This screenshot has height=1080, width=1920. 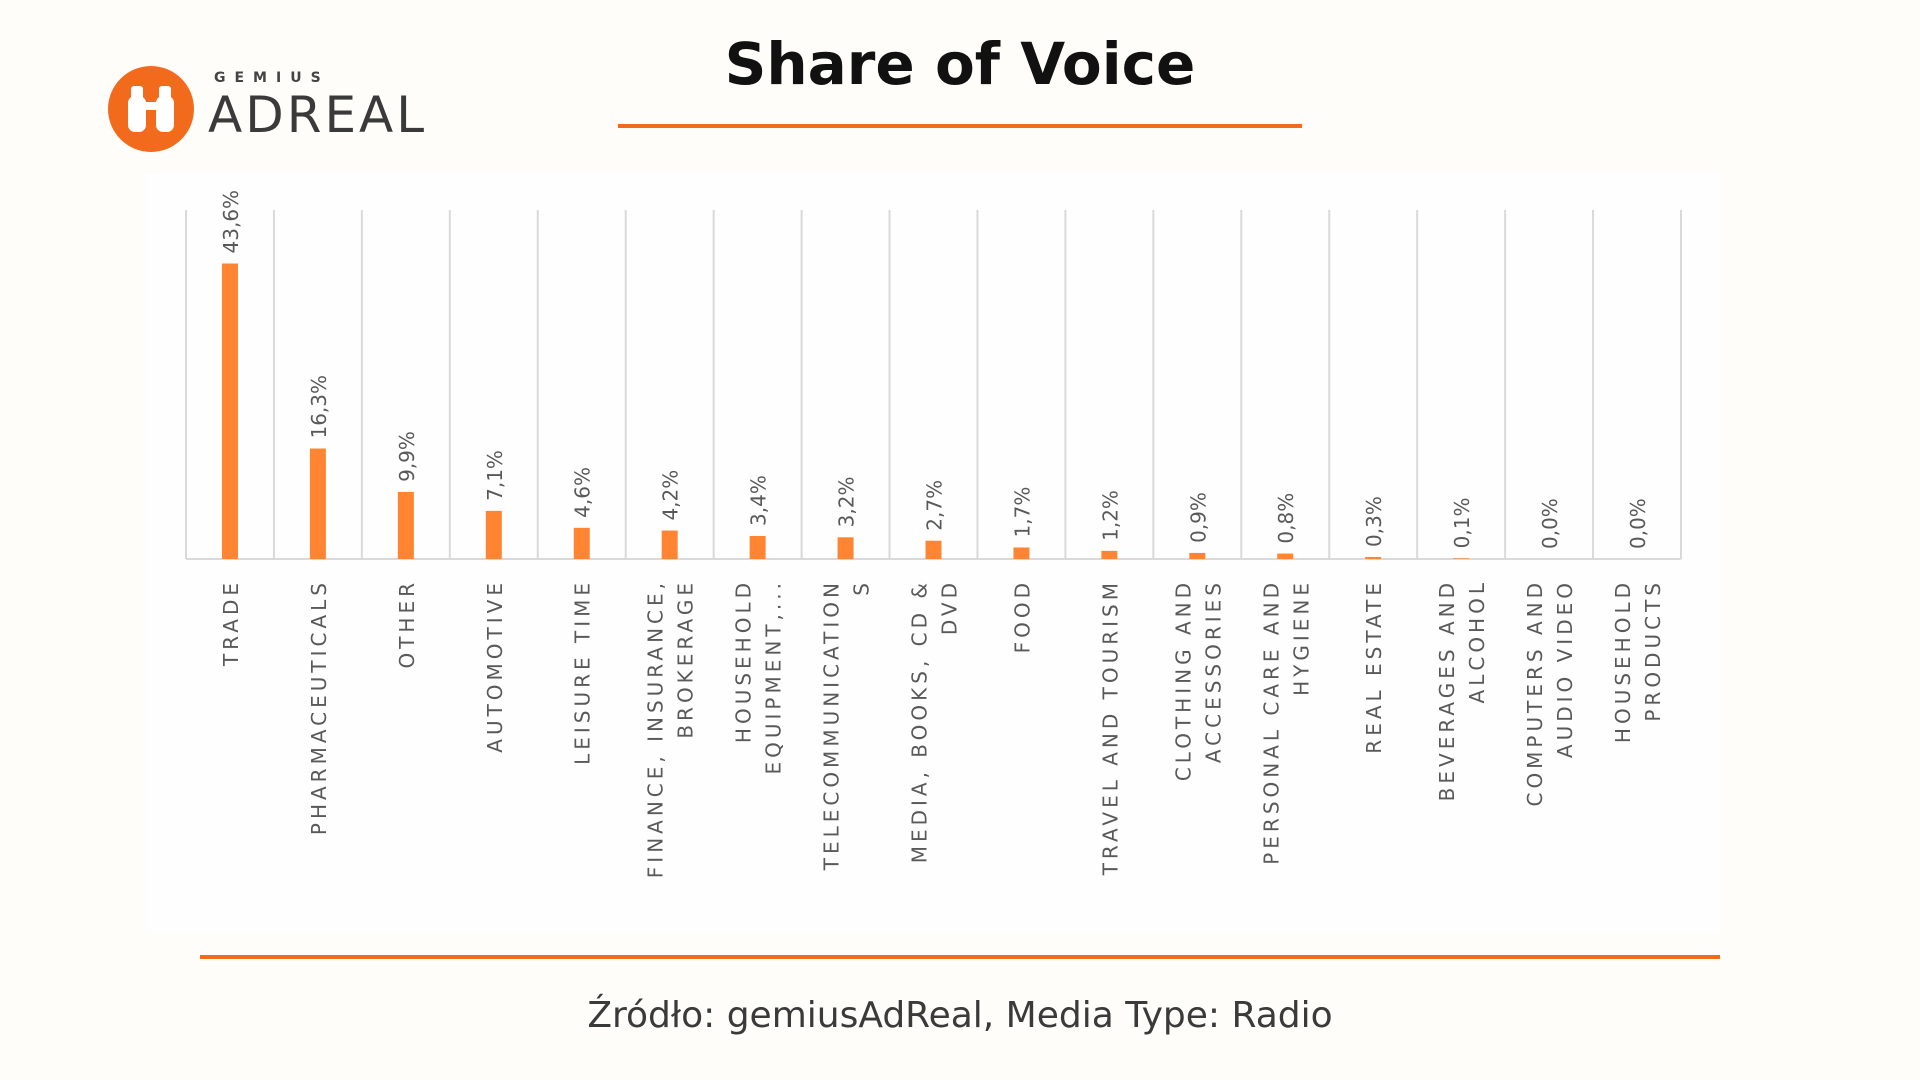 I want to click on data-label: 43,6%, so click(x=231, y=222).